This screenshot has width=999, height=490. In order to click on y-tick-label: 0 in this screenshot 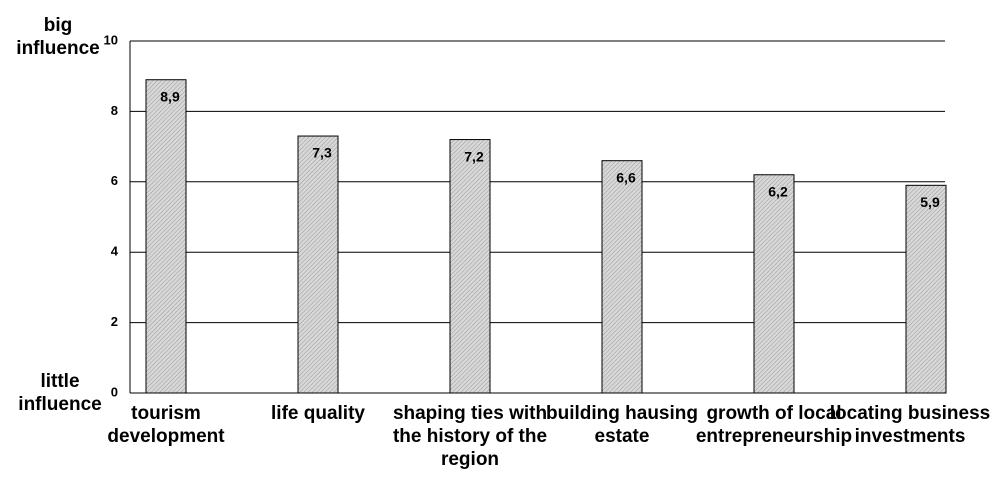, I will do `click(114, 391)`.